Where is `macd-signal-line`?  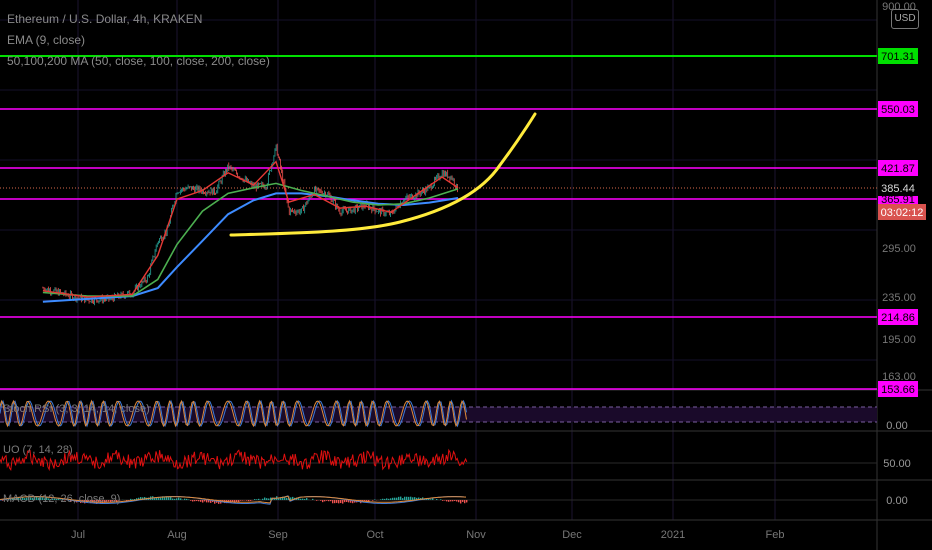 macd-signal-line is located at coordinates (233, 499).